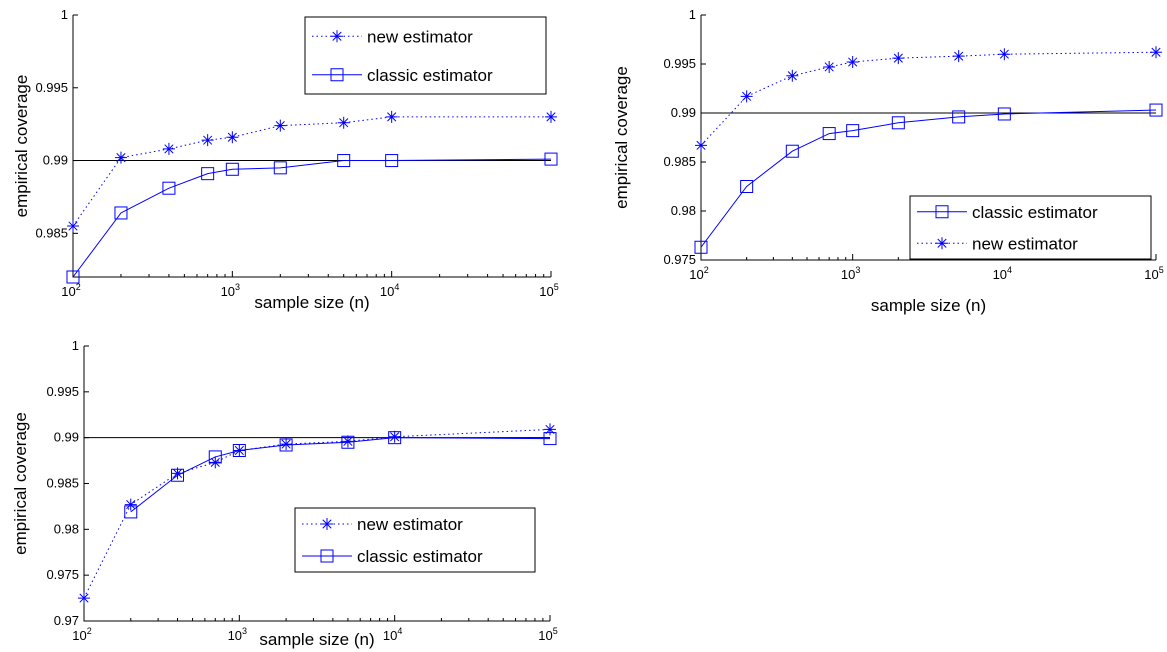  I want to click on x-tick-label: 10³, so click(230, 290).